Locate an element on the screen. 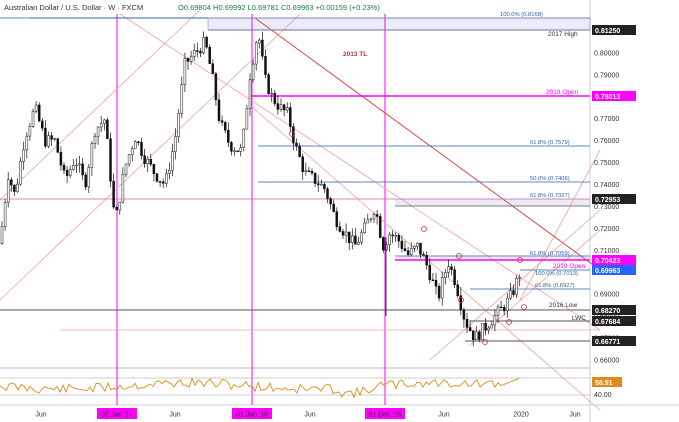  rsi-line is located at coordinates (260, 388).